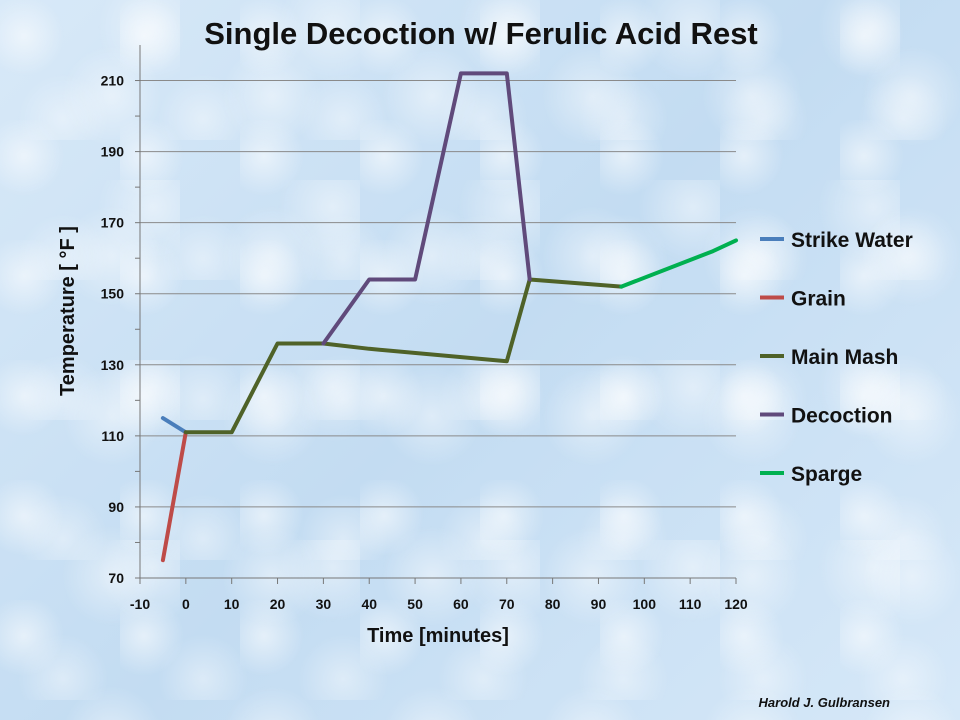  Describe the element at coordinates (140, 604) in the screenshot. I see `x-tick-label: -10` at that location.